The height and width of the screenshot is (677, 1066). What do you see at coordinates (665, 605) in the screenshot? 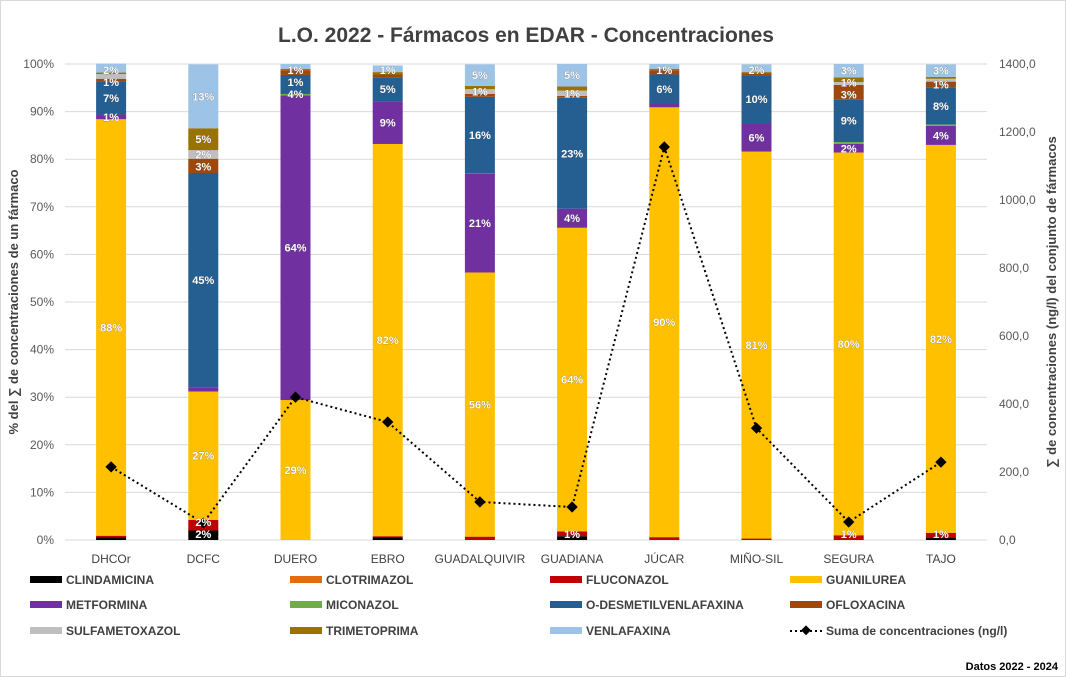
I see `legend-label: O-DESMETILVENLAFAXINA` at bounding box center [665, 605].